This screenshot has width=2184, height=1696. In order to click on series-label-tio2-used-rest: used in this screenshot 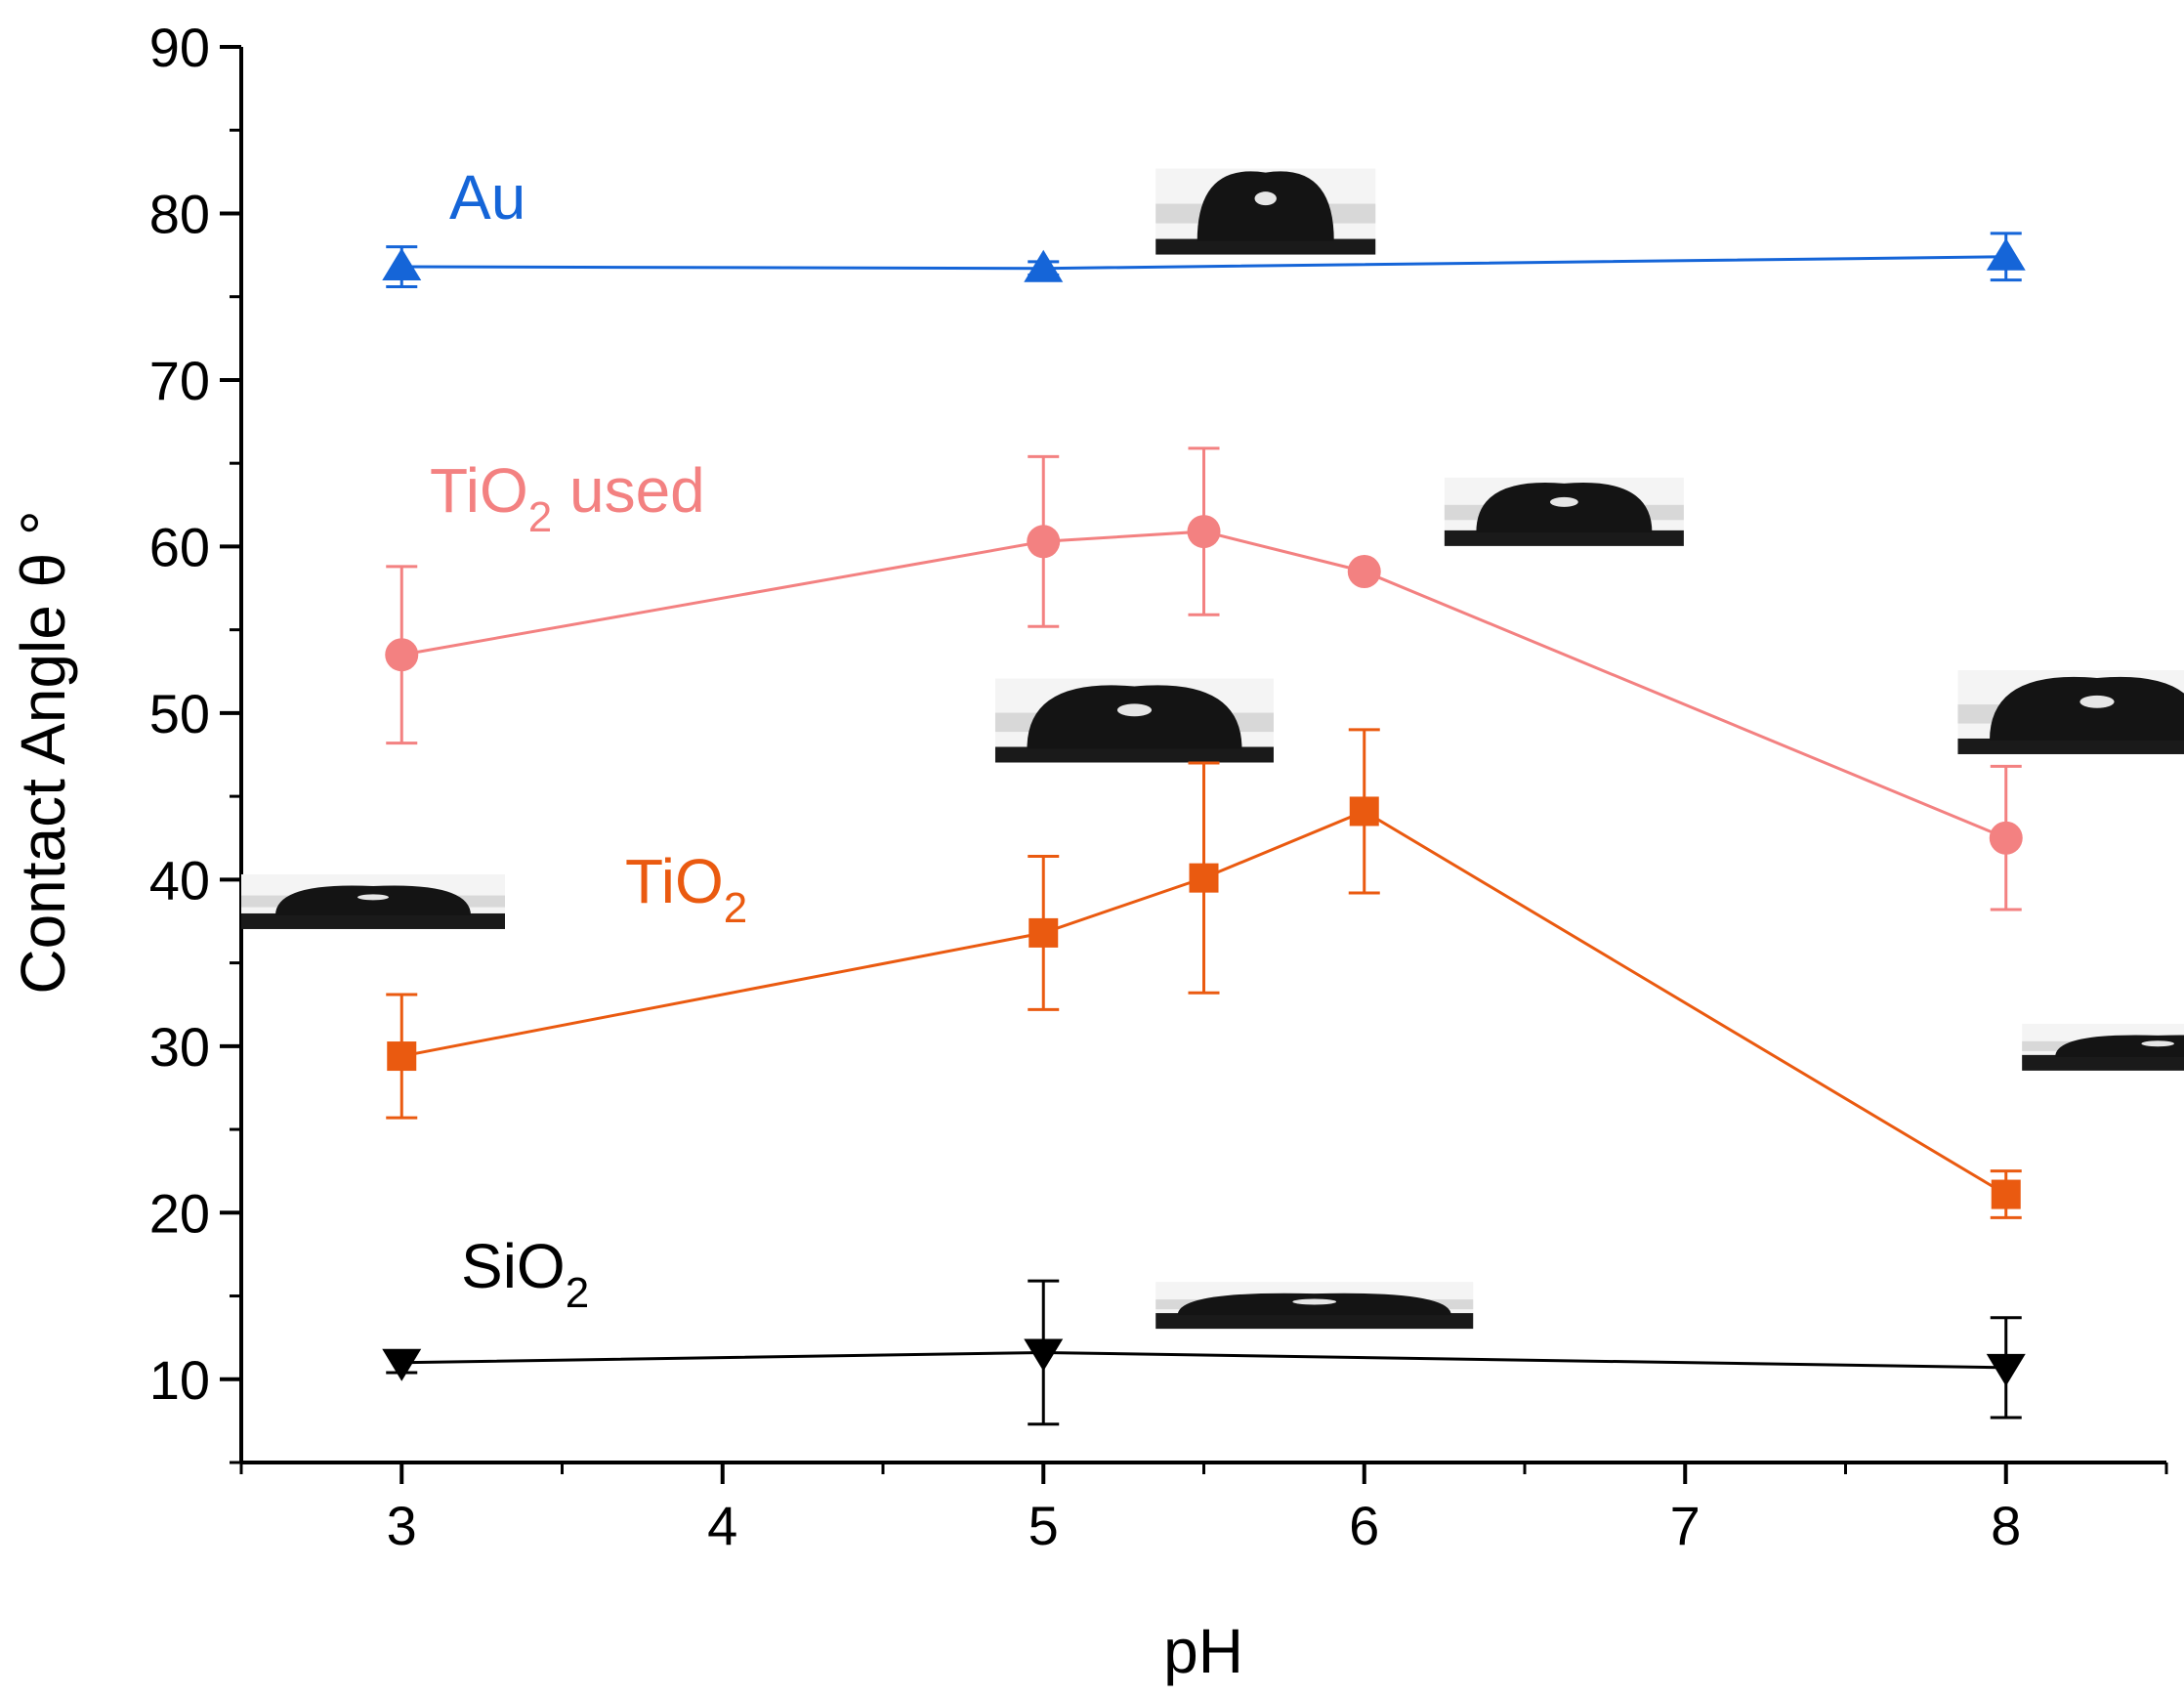, I will do `click(628, 491)`.